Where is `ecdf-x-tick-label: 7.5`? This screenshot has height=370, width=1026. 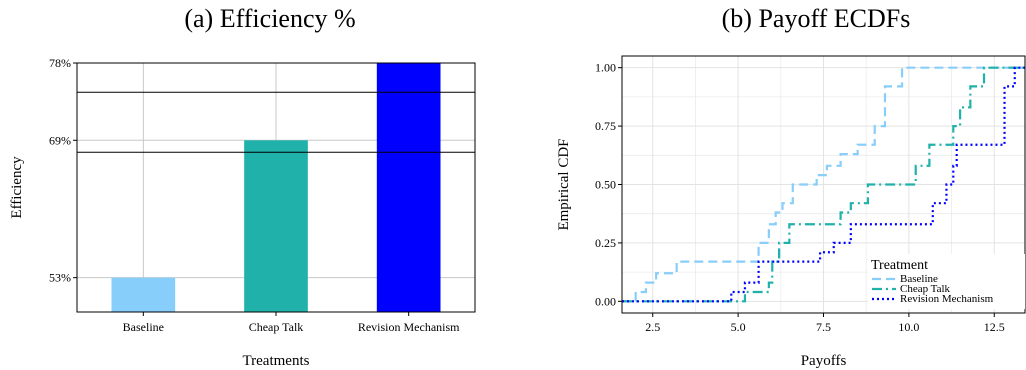
ecdf-x-tick-label: 7.5 is located at coordinates (823, 327).